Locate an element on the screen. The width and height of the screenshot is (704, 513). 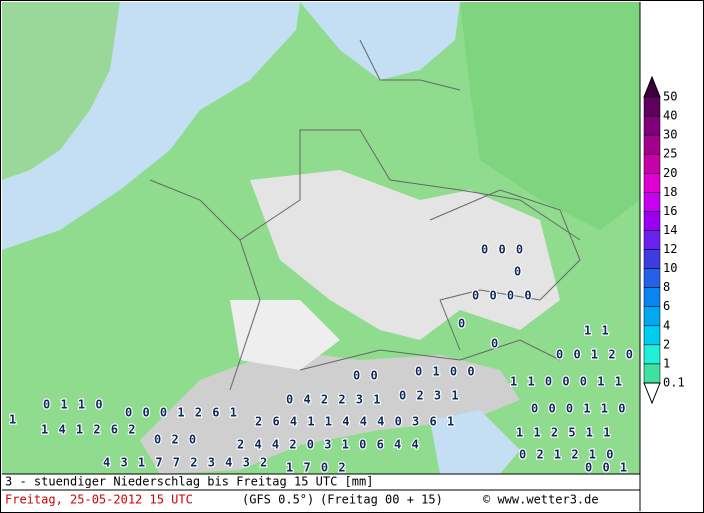
legend-arrow-bottom is located at coordinates (652, 393).